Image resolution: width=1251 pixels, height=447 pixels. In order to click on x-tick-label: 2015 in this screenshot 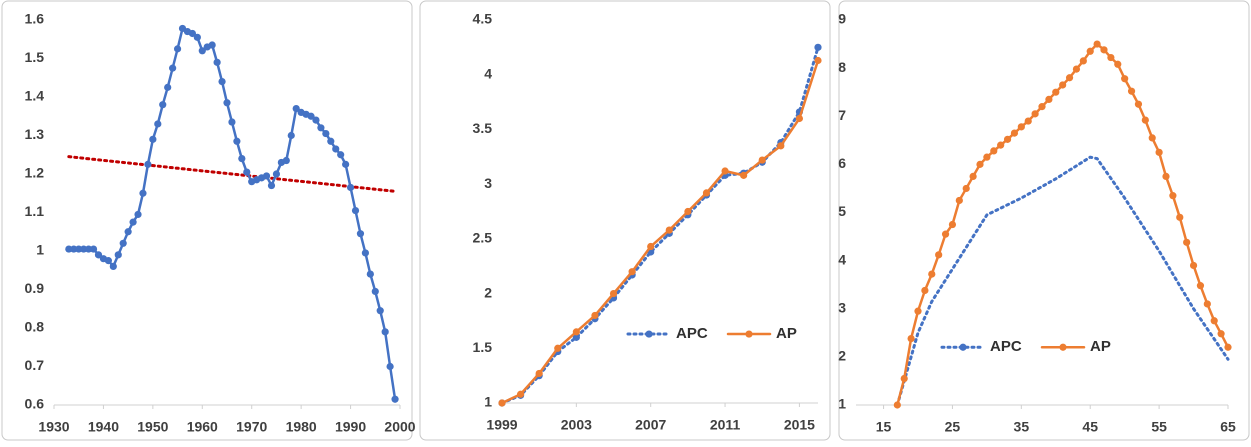, I will do `click(799, 425)`.